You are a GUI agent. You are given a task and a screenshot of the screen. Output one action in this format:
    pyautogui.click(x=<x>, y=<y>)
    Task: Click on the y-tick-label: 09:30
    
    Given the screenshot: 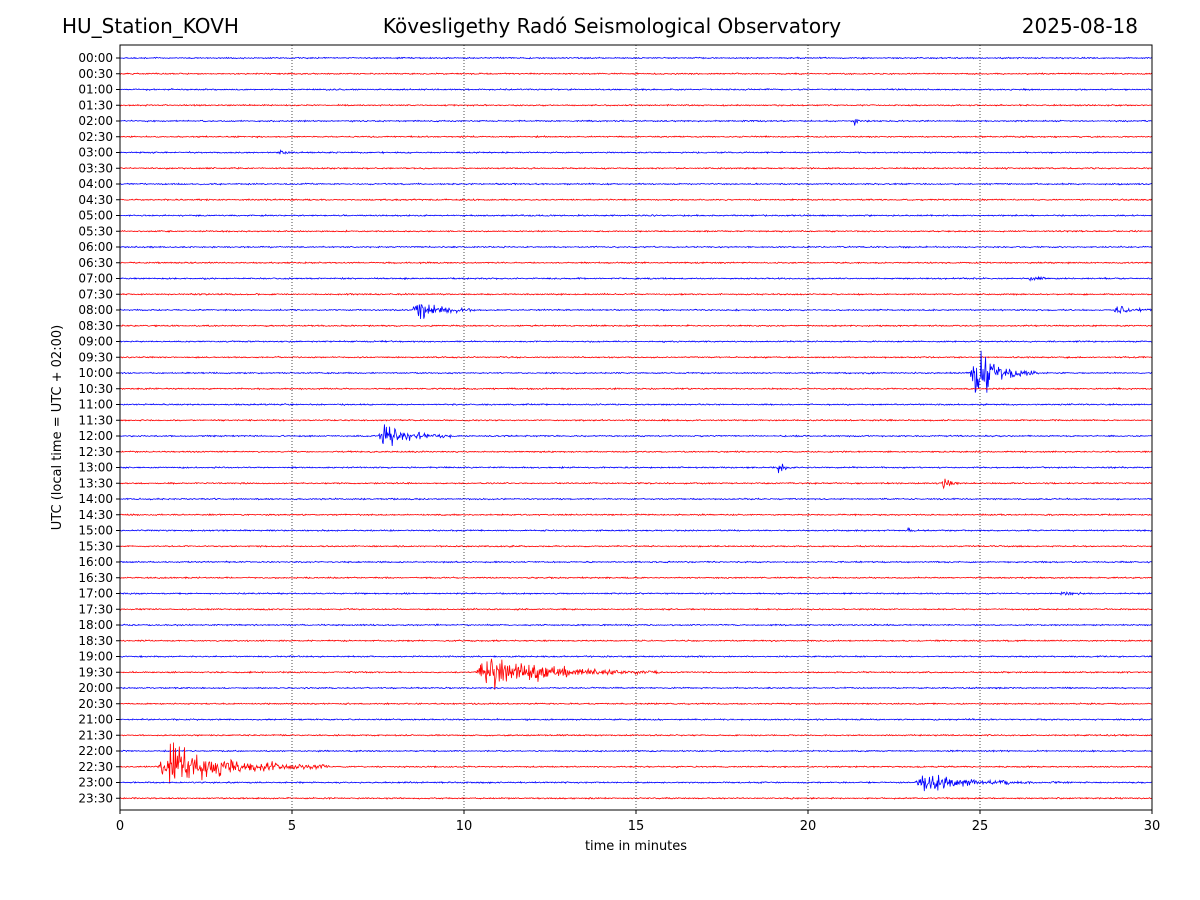 What is the action you would take?
    pyautogui.click(x=95, y=357)
    